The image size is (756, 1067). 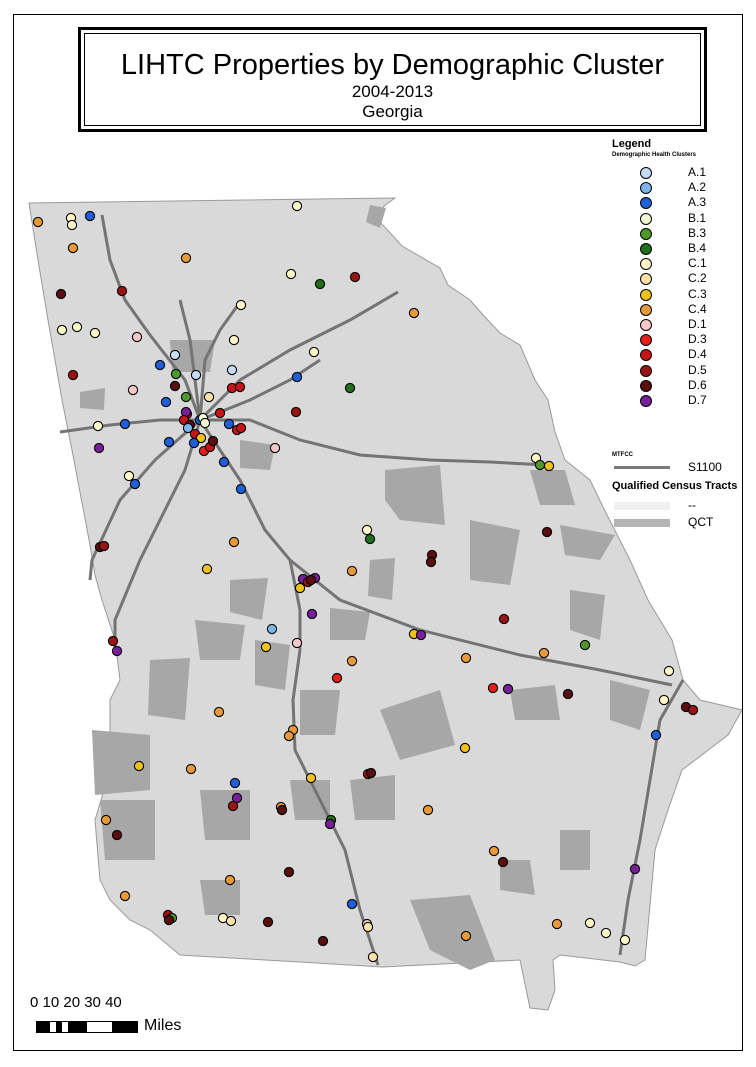 I want to click on legend-item: A.3, so click(x=674, y=202).